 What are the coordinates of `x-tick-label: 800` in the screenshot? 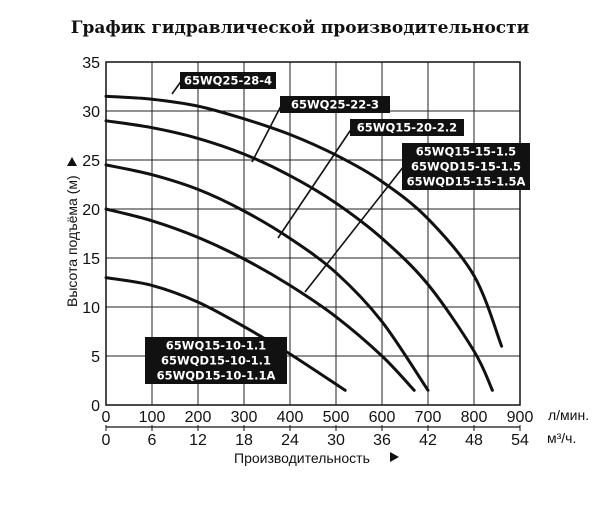 It's located at (474, 417).